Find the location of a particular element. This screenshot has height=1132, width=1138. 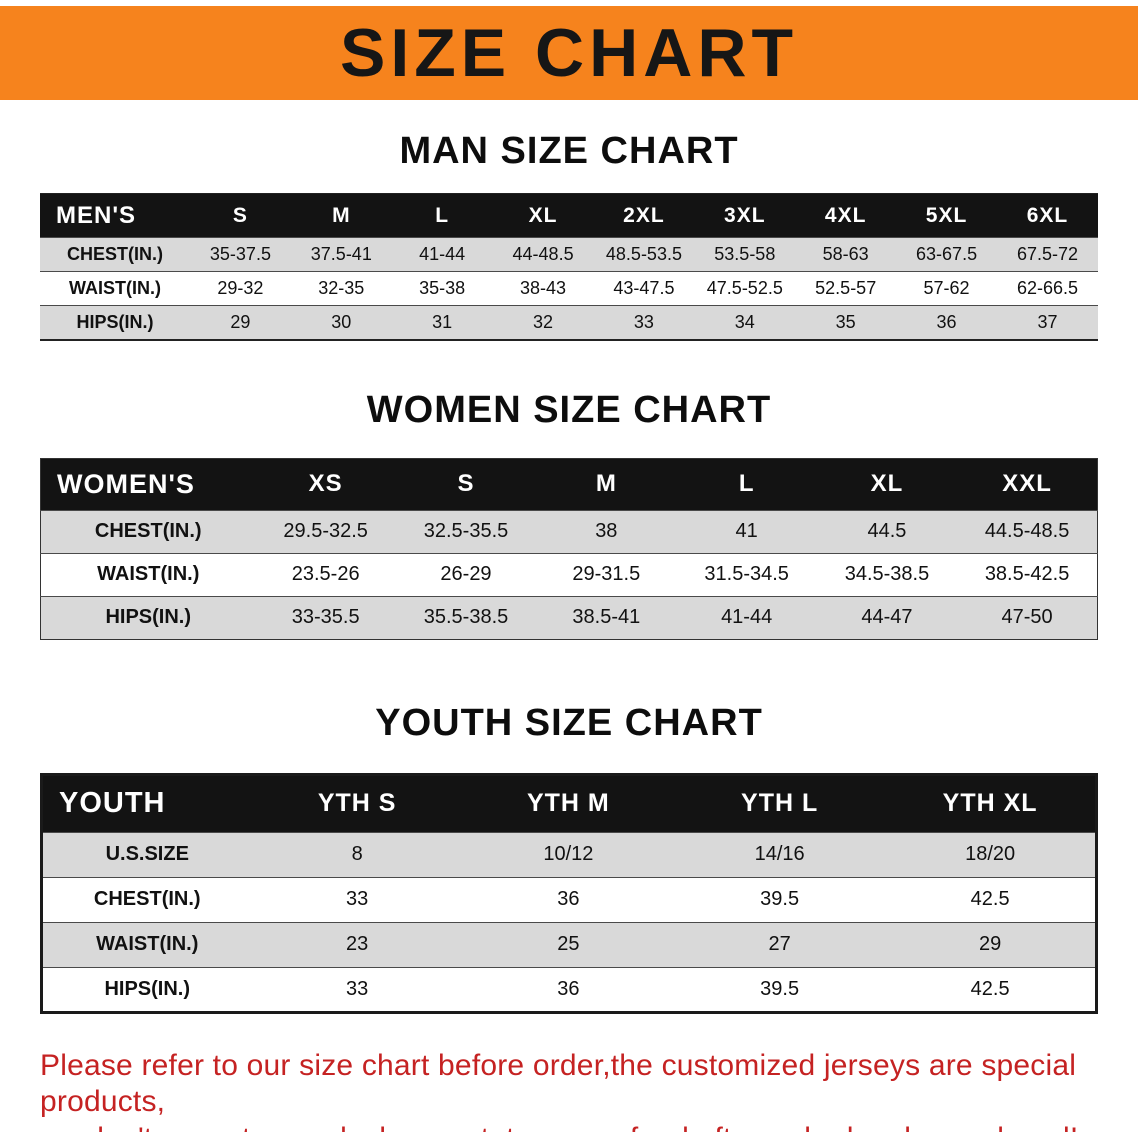

size-value: 44.5 is located at coordinates (887, 531).